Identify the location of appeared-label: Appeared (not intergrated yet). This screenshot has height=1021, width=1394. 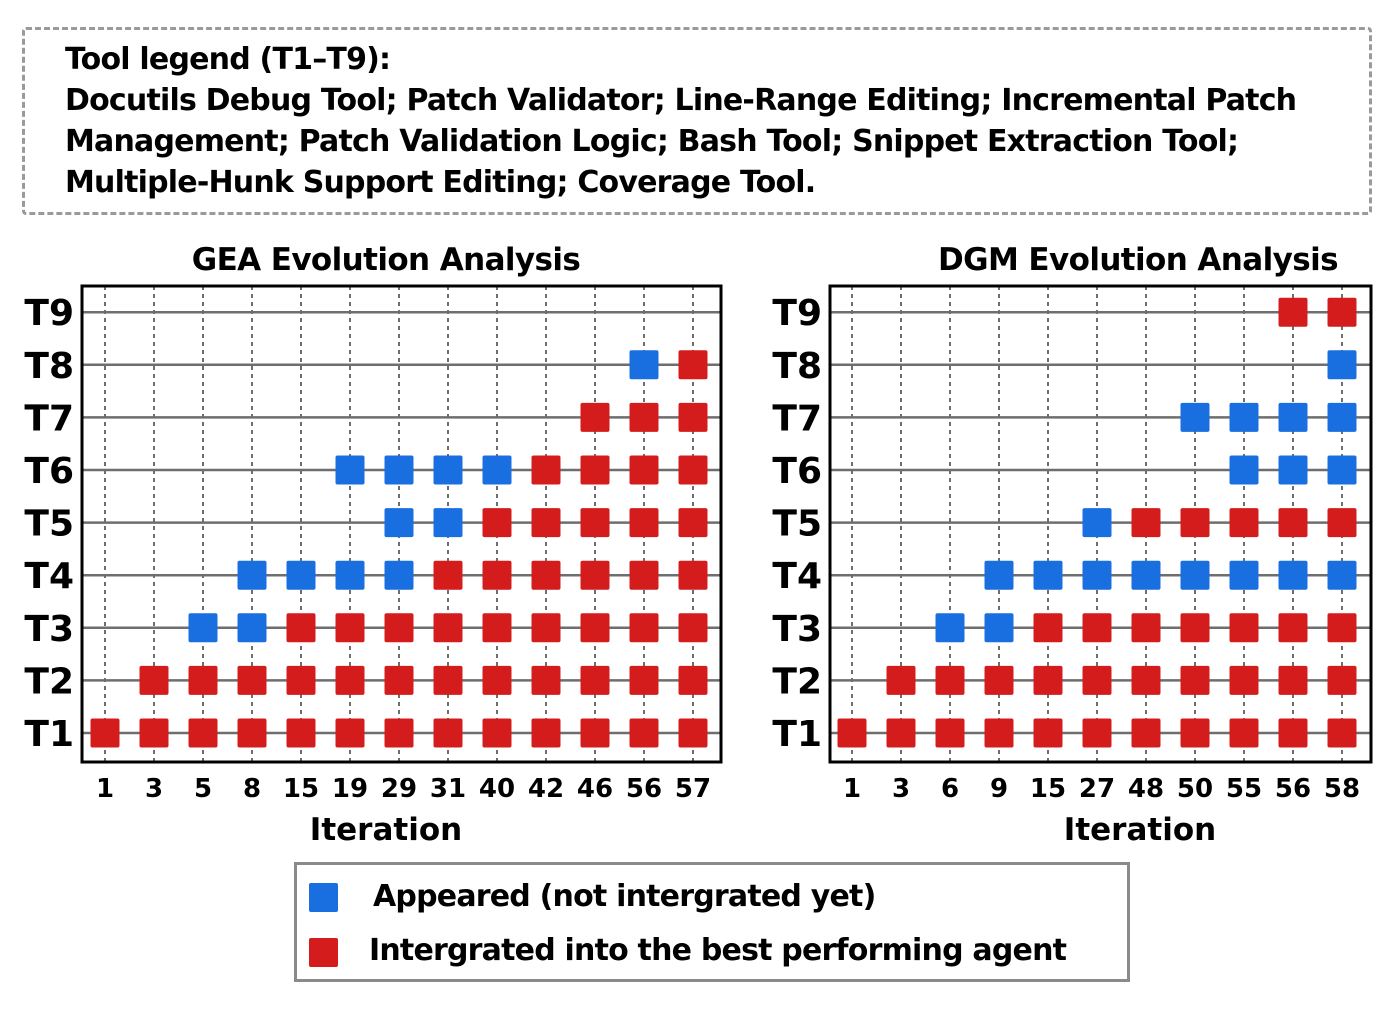
(624, 896).